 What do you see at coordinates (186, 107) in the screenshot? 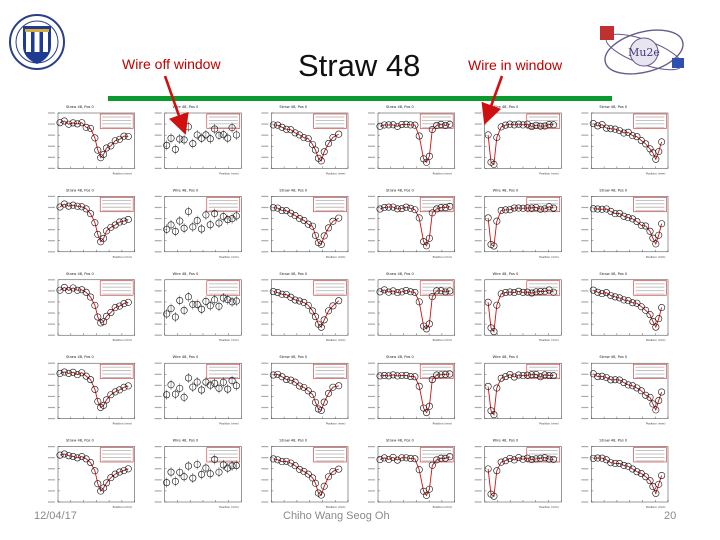
I see `plot-title: Wire 48, Pos 0` at bounding box center [186, 107].